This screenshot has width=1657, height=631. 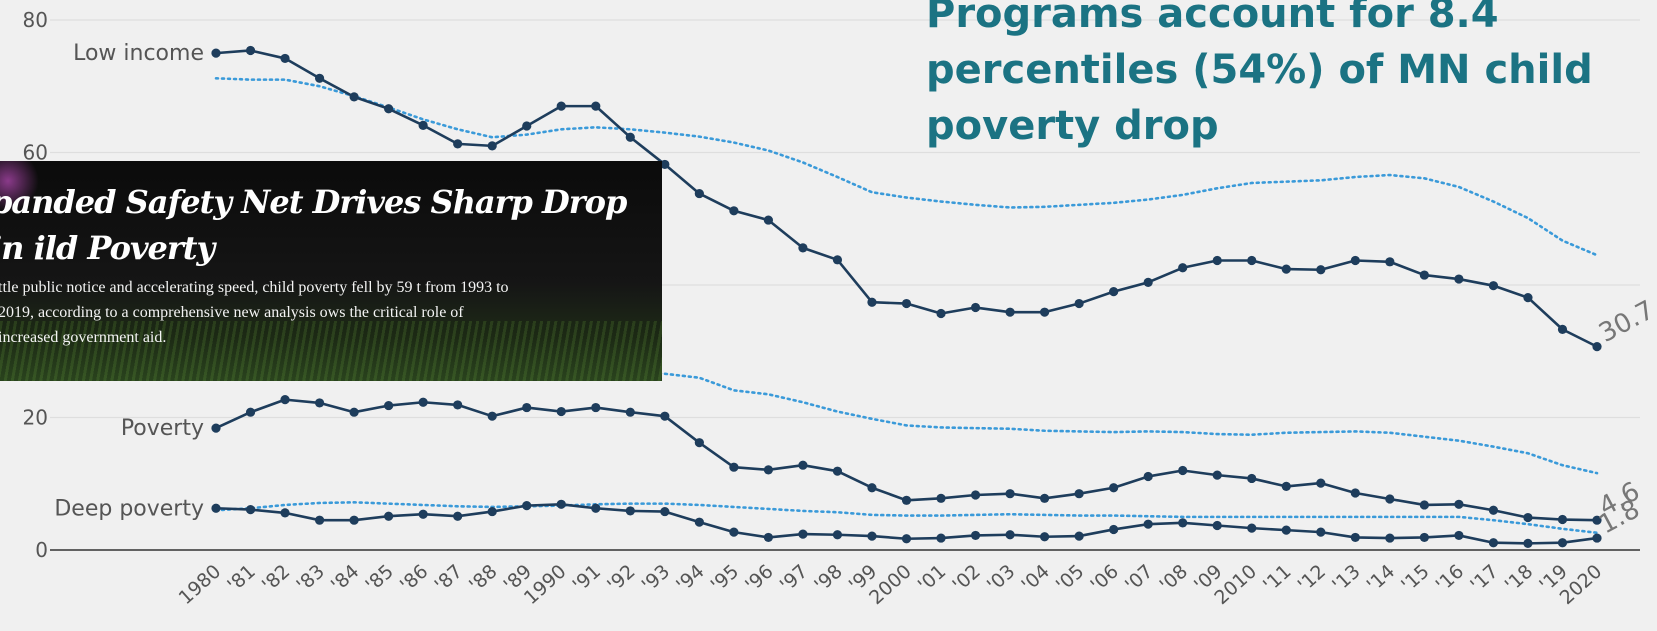 I want to click on x-tick-label: '94, so click(x=690, y=578).